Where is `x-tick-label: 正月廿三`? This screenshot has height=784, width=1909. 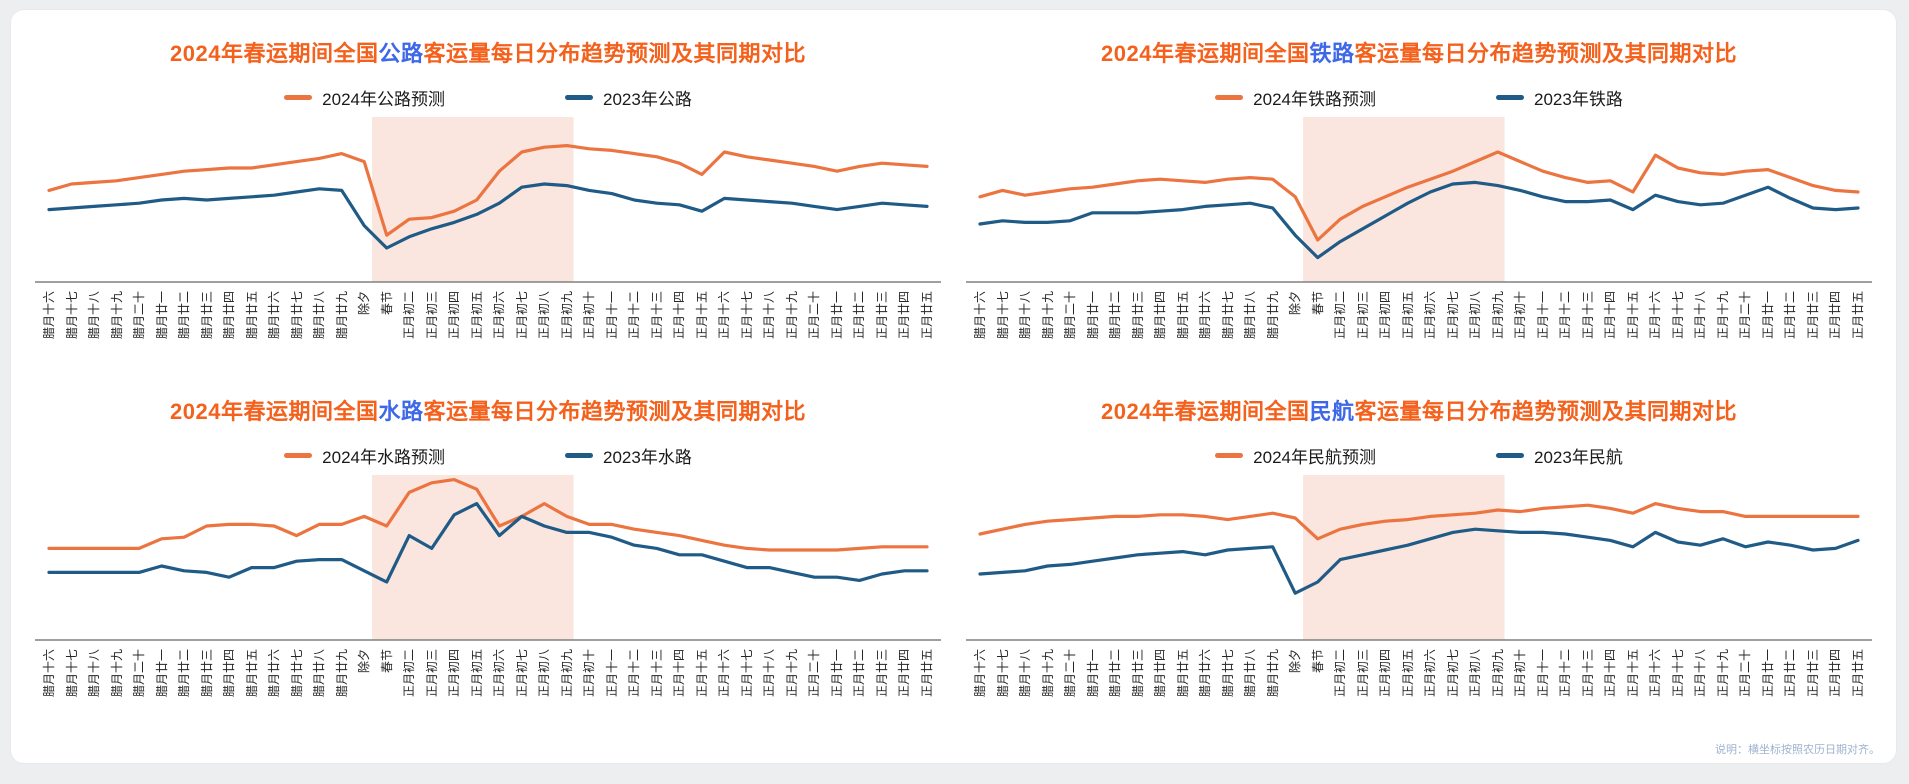
x-tick-label: 正月廿三 is located at coordinates (881, 315).